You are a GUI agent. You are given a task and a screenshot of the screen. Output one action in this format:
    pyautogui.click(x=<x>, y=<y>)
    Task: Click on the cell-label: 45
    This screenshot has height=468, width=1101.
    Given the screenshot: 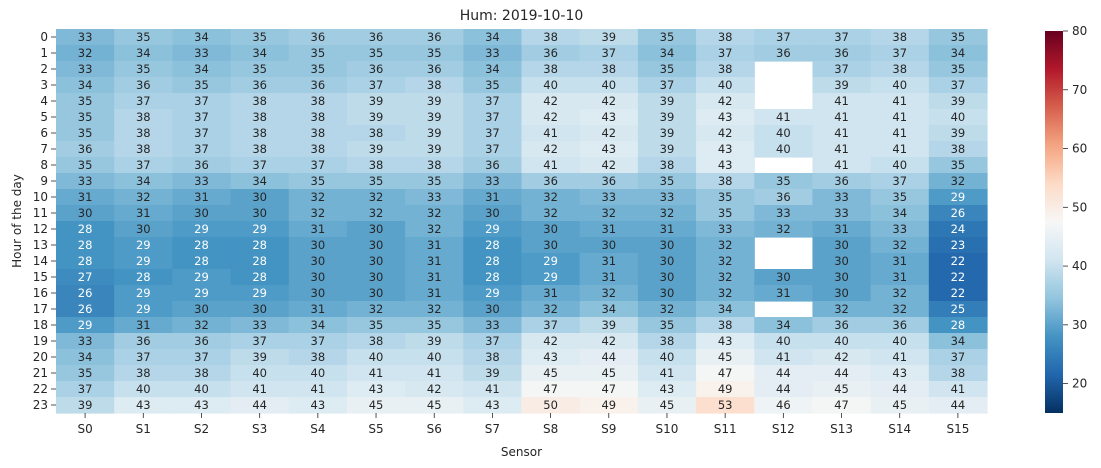 What is the action you would take?
    pyautogui.click(x=841, y=389)
    